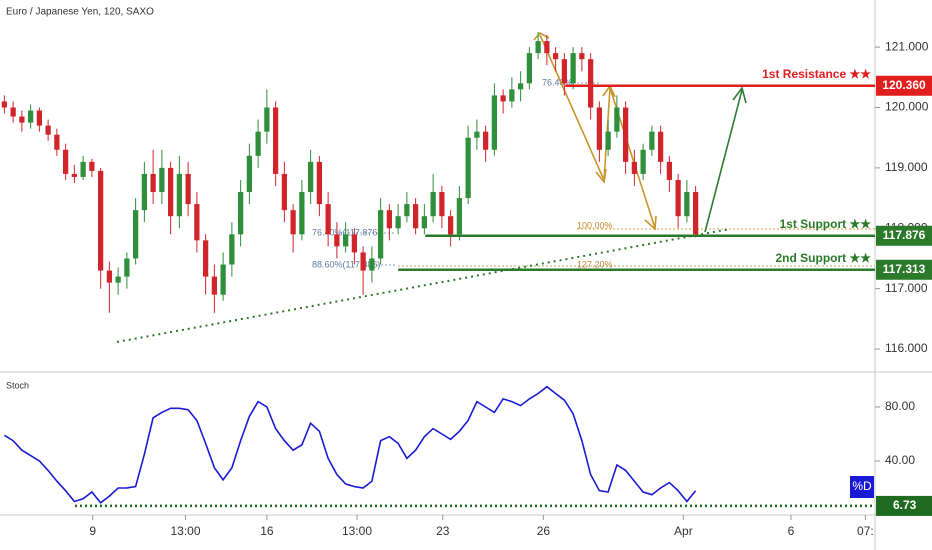  What do you see at coordinates (595, 225) in the screenshot?
I see `fib-label: 100.00%` at bounding box center [595, 225].